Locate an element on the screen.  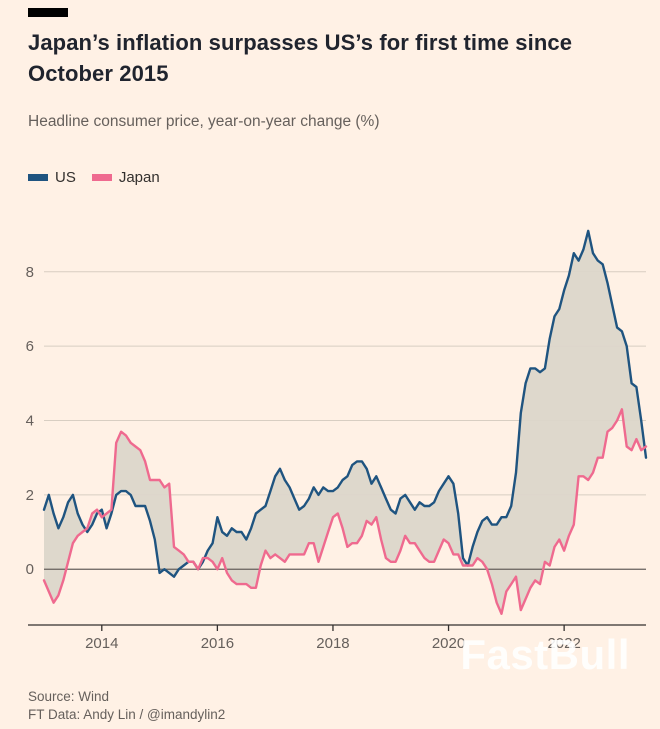
y-tick-label: 6 is located at coordinates (30, 346).